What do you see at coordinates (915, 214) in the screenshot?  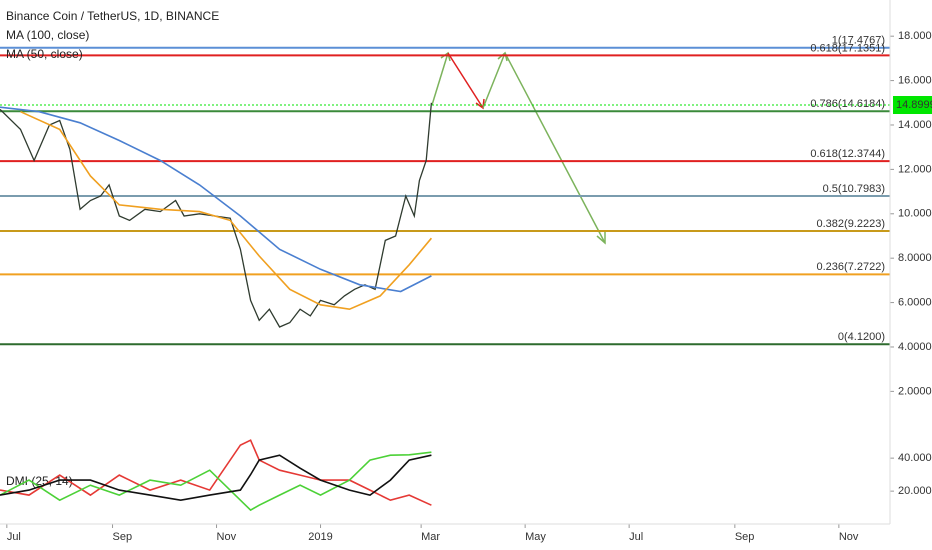 I see `y-tick-label: 10.0000` at bounding box center [915, 214].